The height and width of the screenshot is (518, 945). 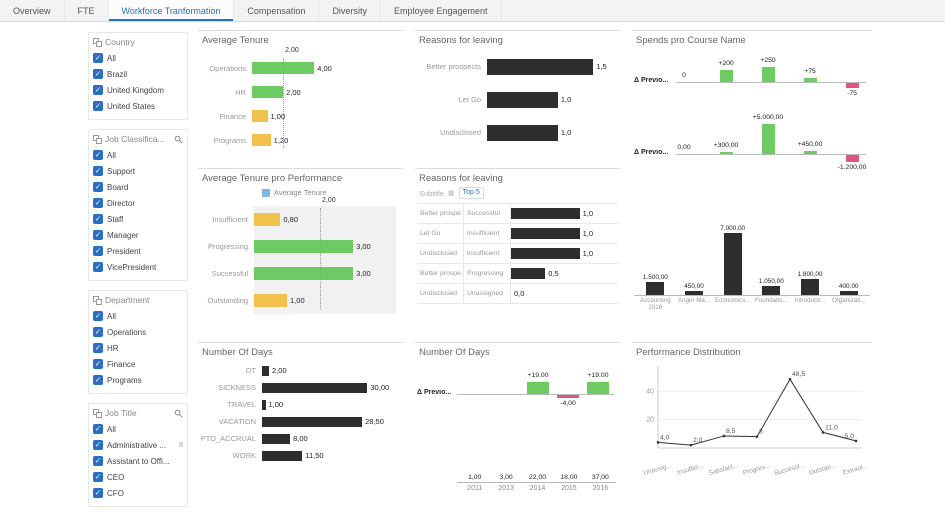 What do you see at coordinates (138, 477) in the screenshot?
I see `filter-item: ✓ CEO` at bounding box center [138, 477].